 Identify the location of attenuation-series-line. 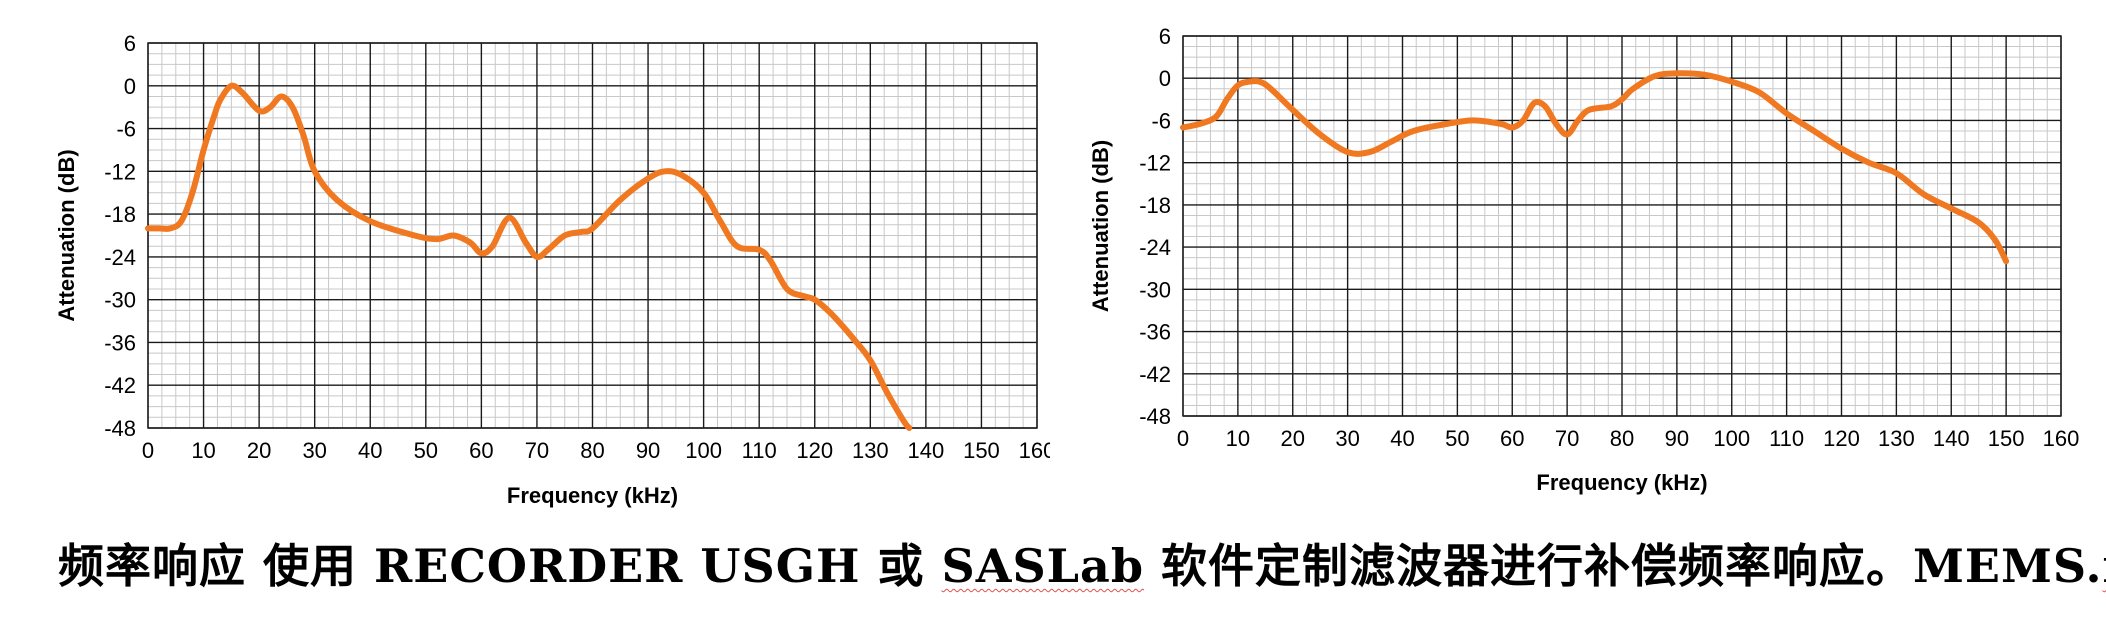
(1595, 167).